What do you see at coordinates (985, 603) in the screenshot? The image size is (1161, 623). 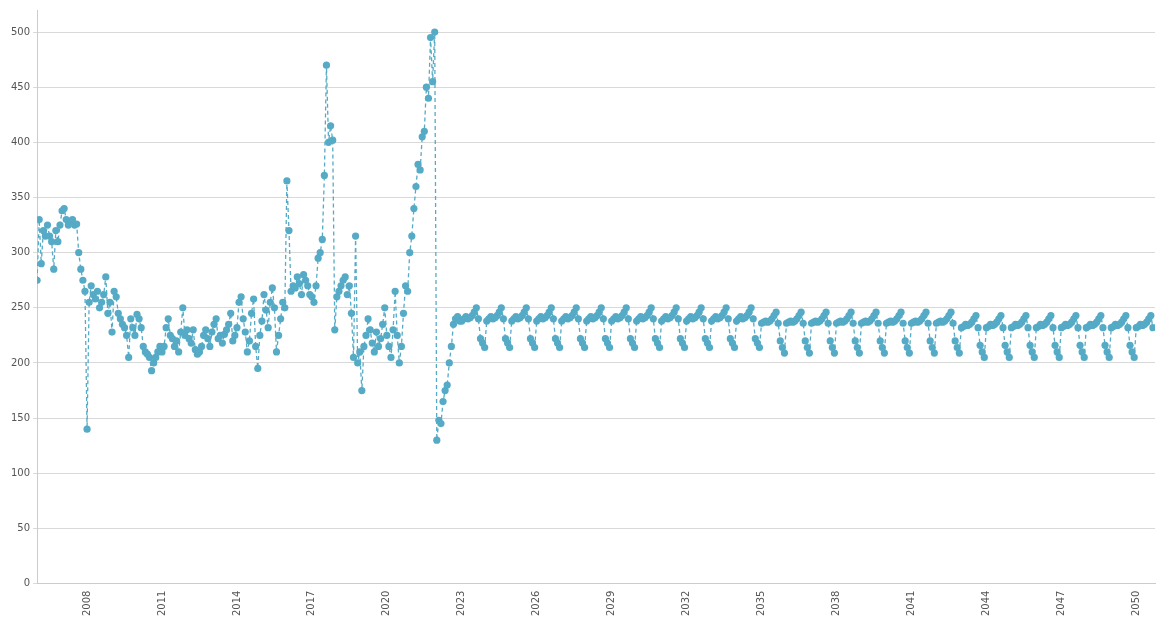 I see `x-tick-label: 2044` at bounding box center [985, 603].